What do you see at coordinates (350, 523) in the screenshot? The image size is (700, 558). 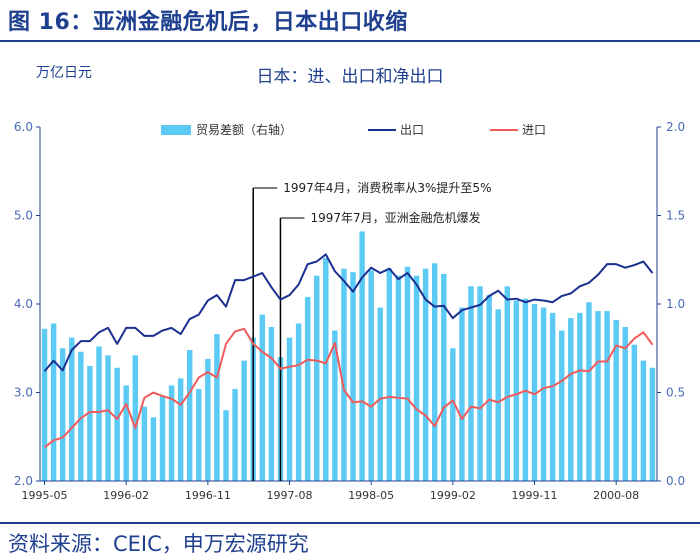 I see `bottom-rule` at bounding box center [350, 523].